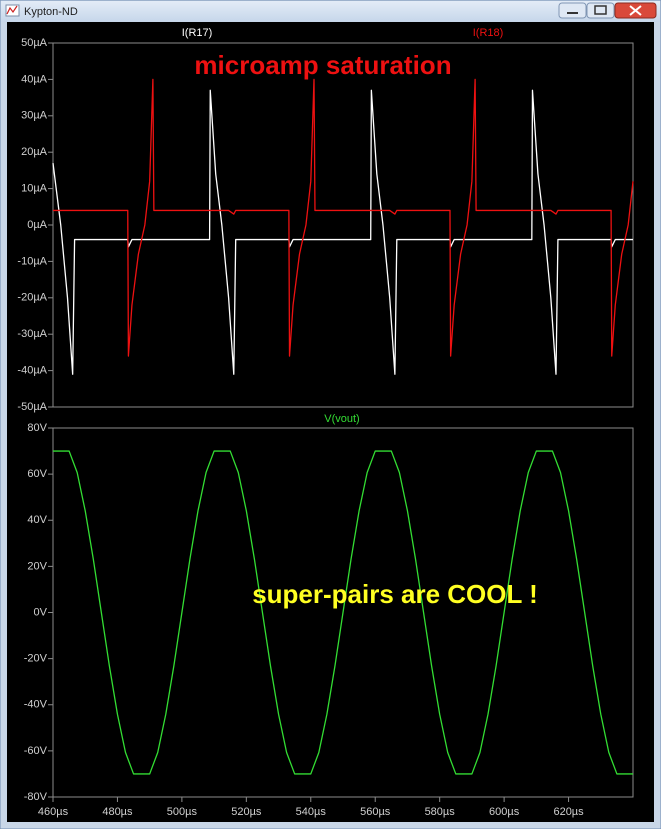 This screenshot has height=829, width=661. What do you see at coordinates (117, 812) in the screenshot?
I see `x-tick-label: 480µs` at bounding box center [117, 812].